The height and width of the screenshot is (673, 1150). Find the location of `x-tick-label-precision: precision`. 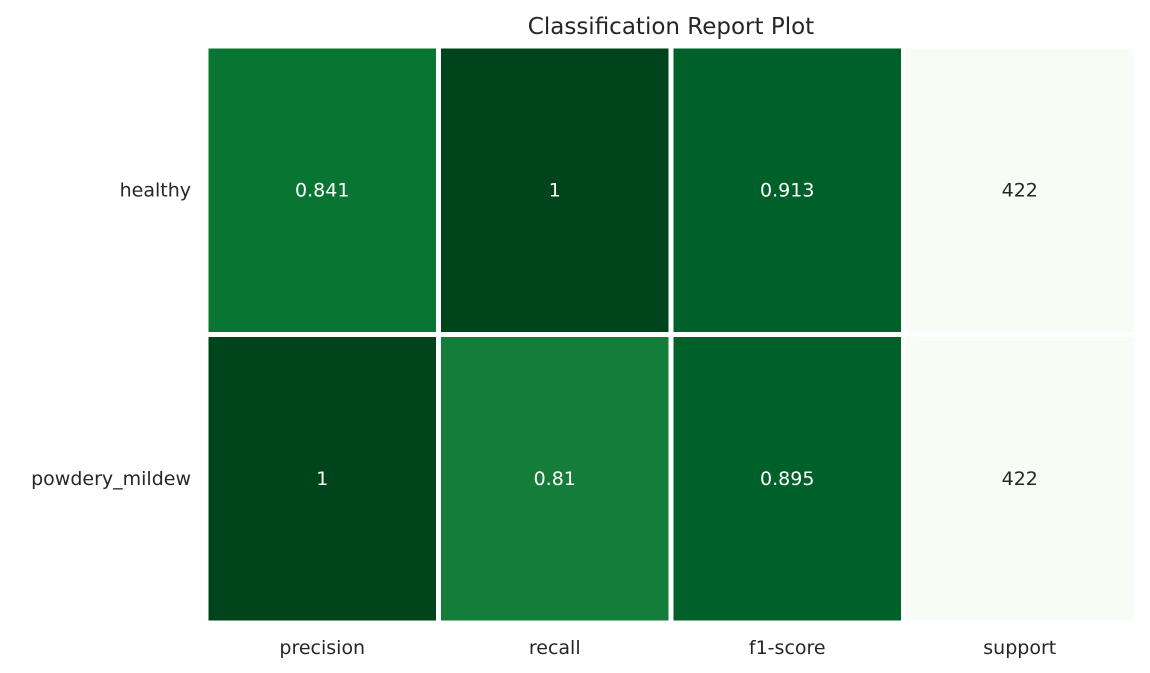

x-tick-label-precision: precision is located at coordinates (322, 648).